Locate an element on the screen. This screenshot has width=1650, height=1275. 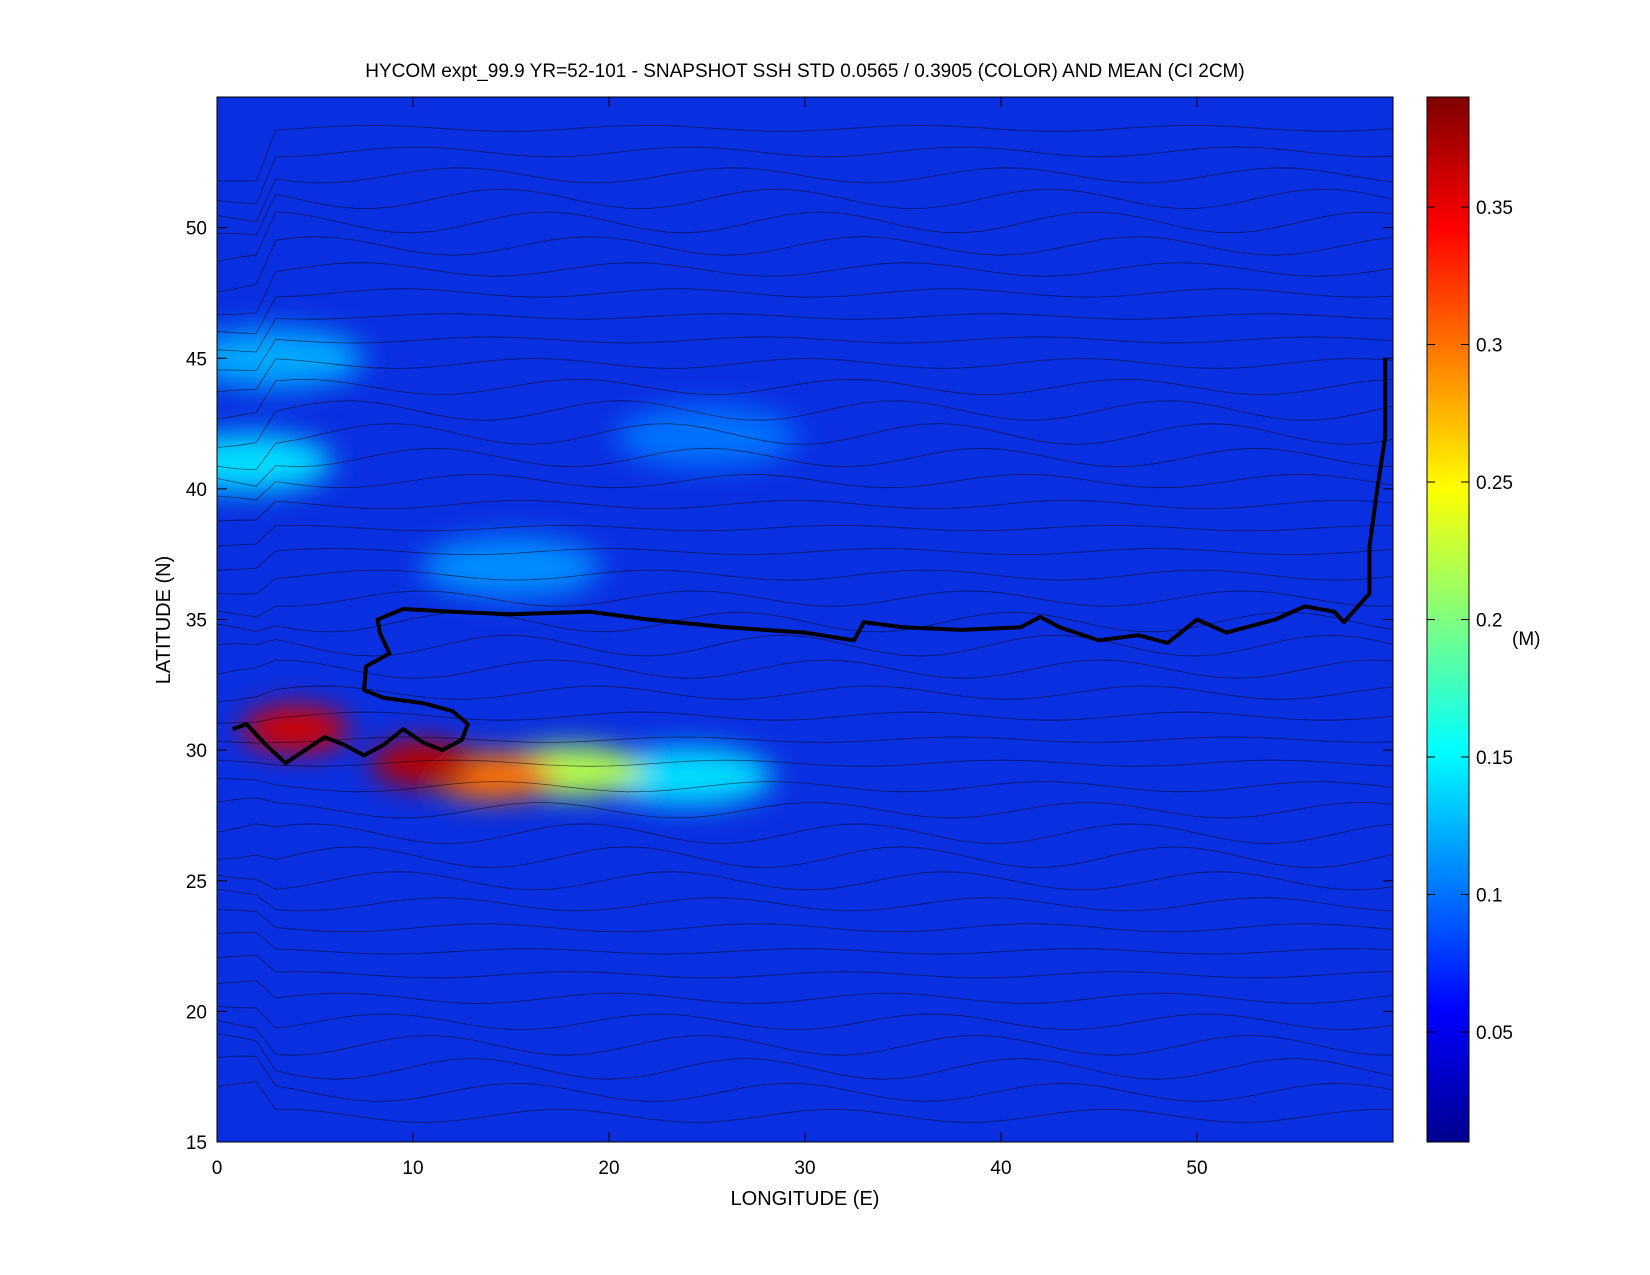
y-tick-label: 30 is located at coordinates (196, 751).